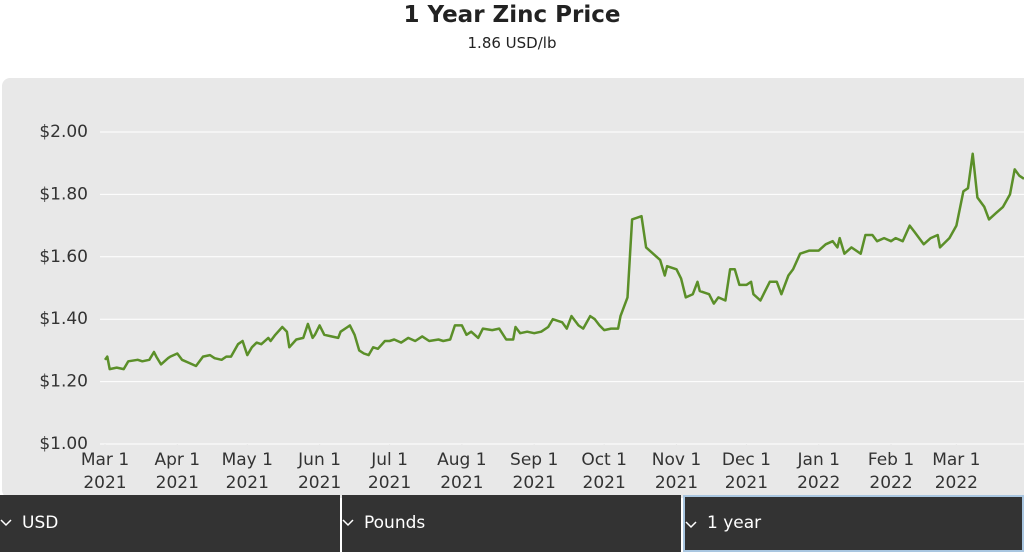  Describe the element at coordinates (170, 523) in the screenshot. I see `currency-dropdown: USD` at that location.